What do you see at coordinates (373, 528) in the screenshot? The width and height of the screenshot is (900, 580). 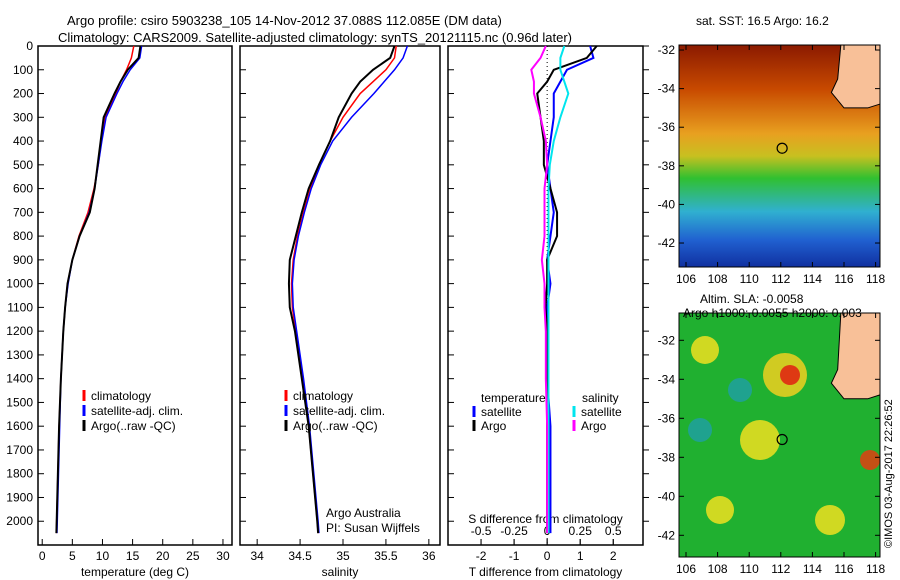 I see `credit-line-2: PI: Susan Wijffels` at bounding box center [373, 528].